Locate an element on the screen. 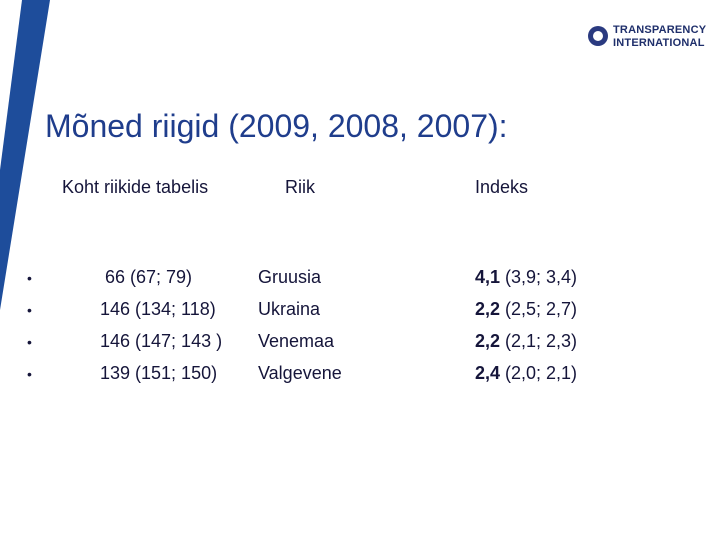 This screenshot has width=720, height=540. country-cell: Ukraina is located at coordinates (289, 309).